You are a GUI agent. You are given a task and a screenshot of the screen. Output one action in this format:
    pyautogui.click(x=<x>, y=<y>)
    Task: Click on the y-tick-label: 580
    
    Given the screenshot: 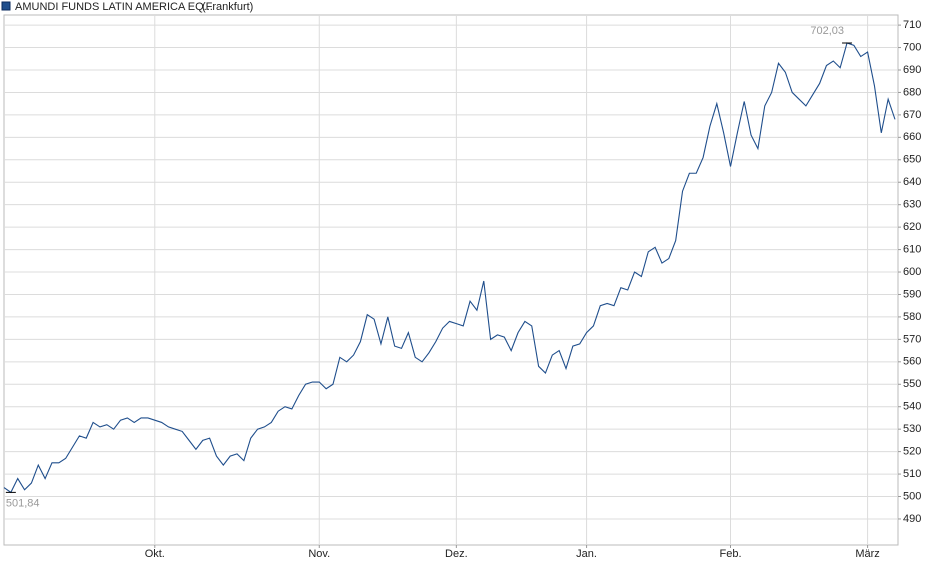 What is the action you would take?
    pyautogui.click(x=912, y=317)
    